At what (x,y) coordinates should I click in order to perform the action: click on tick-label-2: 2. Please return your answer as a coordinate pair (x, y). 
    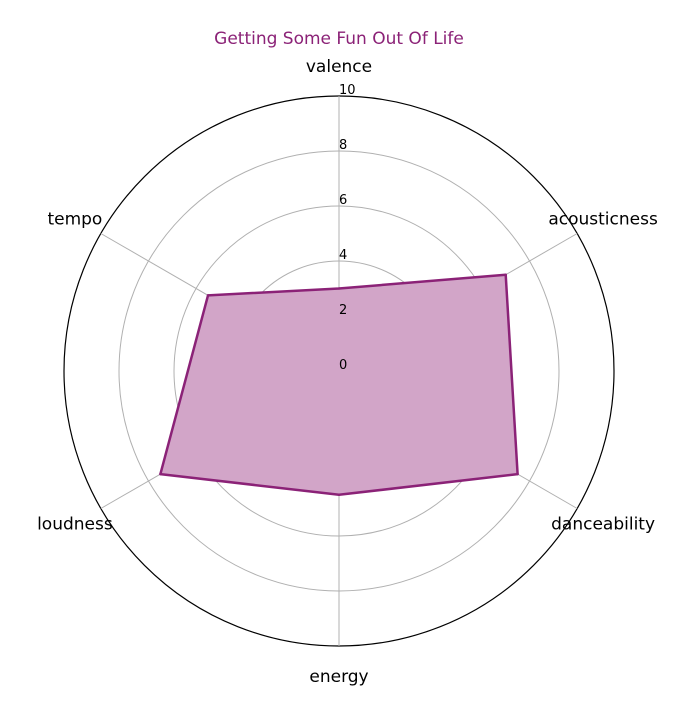
    Looking at the image, I should click on (343, 310).